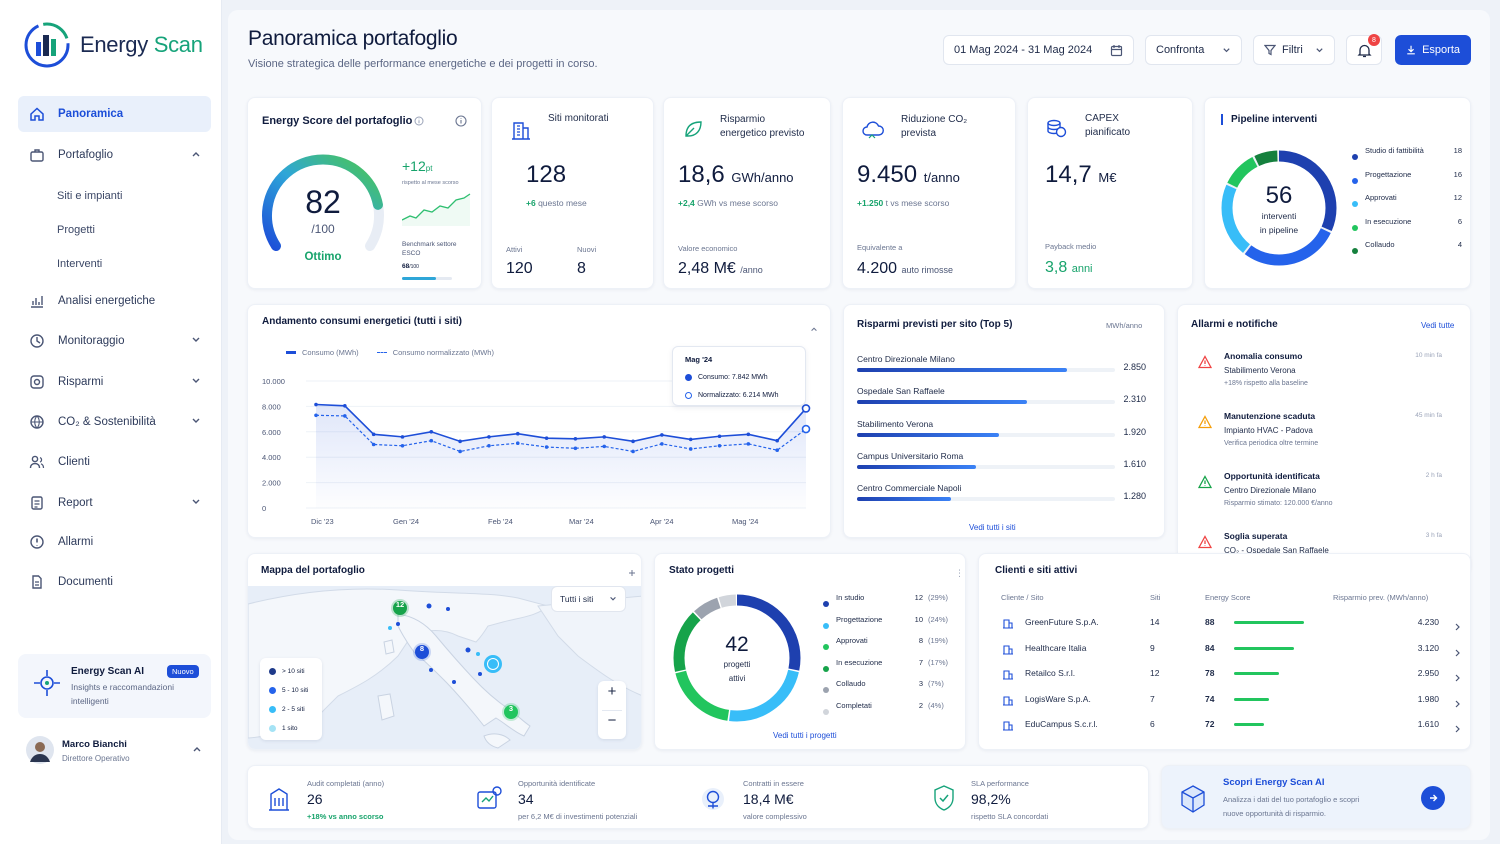  Describe the element at coordinates (112, 45) in the screenshot. I see `brand-logo: Energy Scan` at that location.